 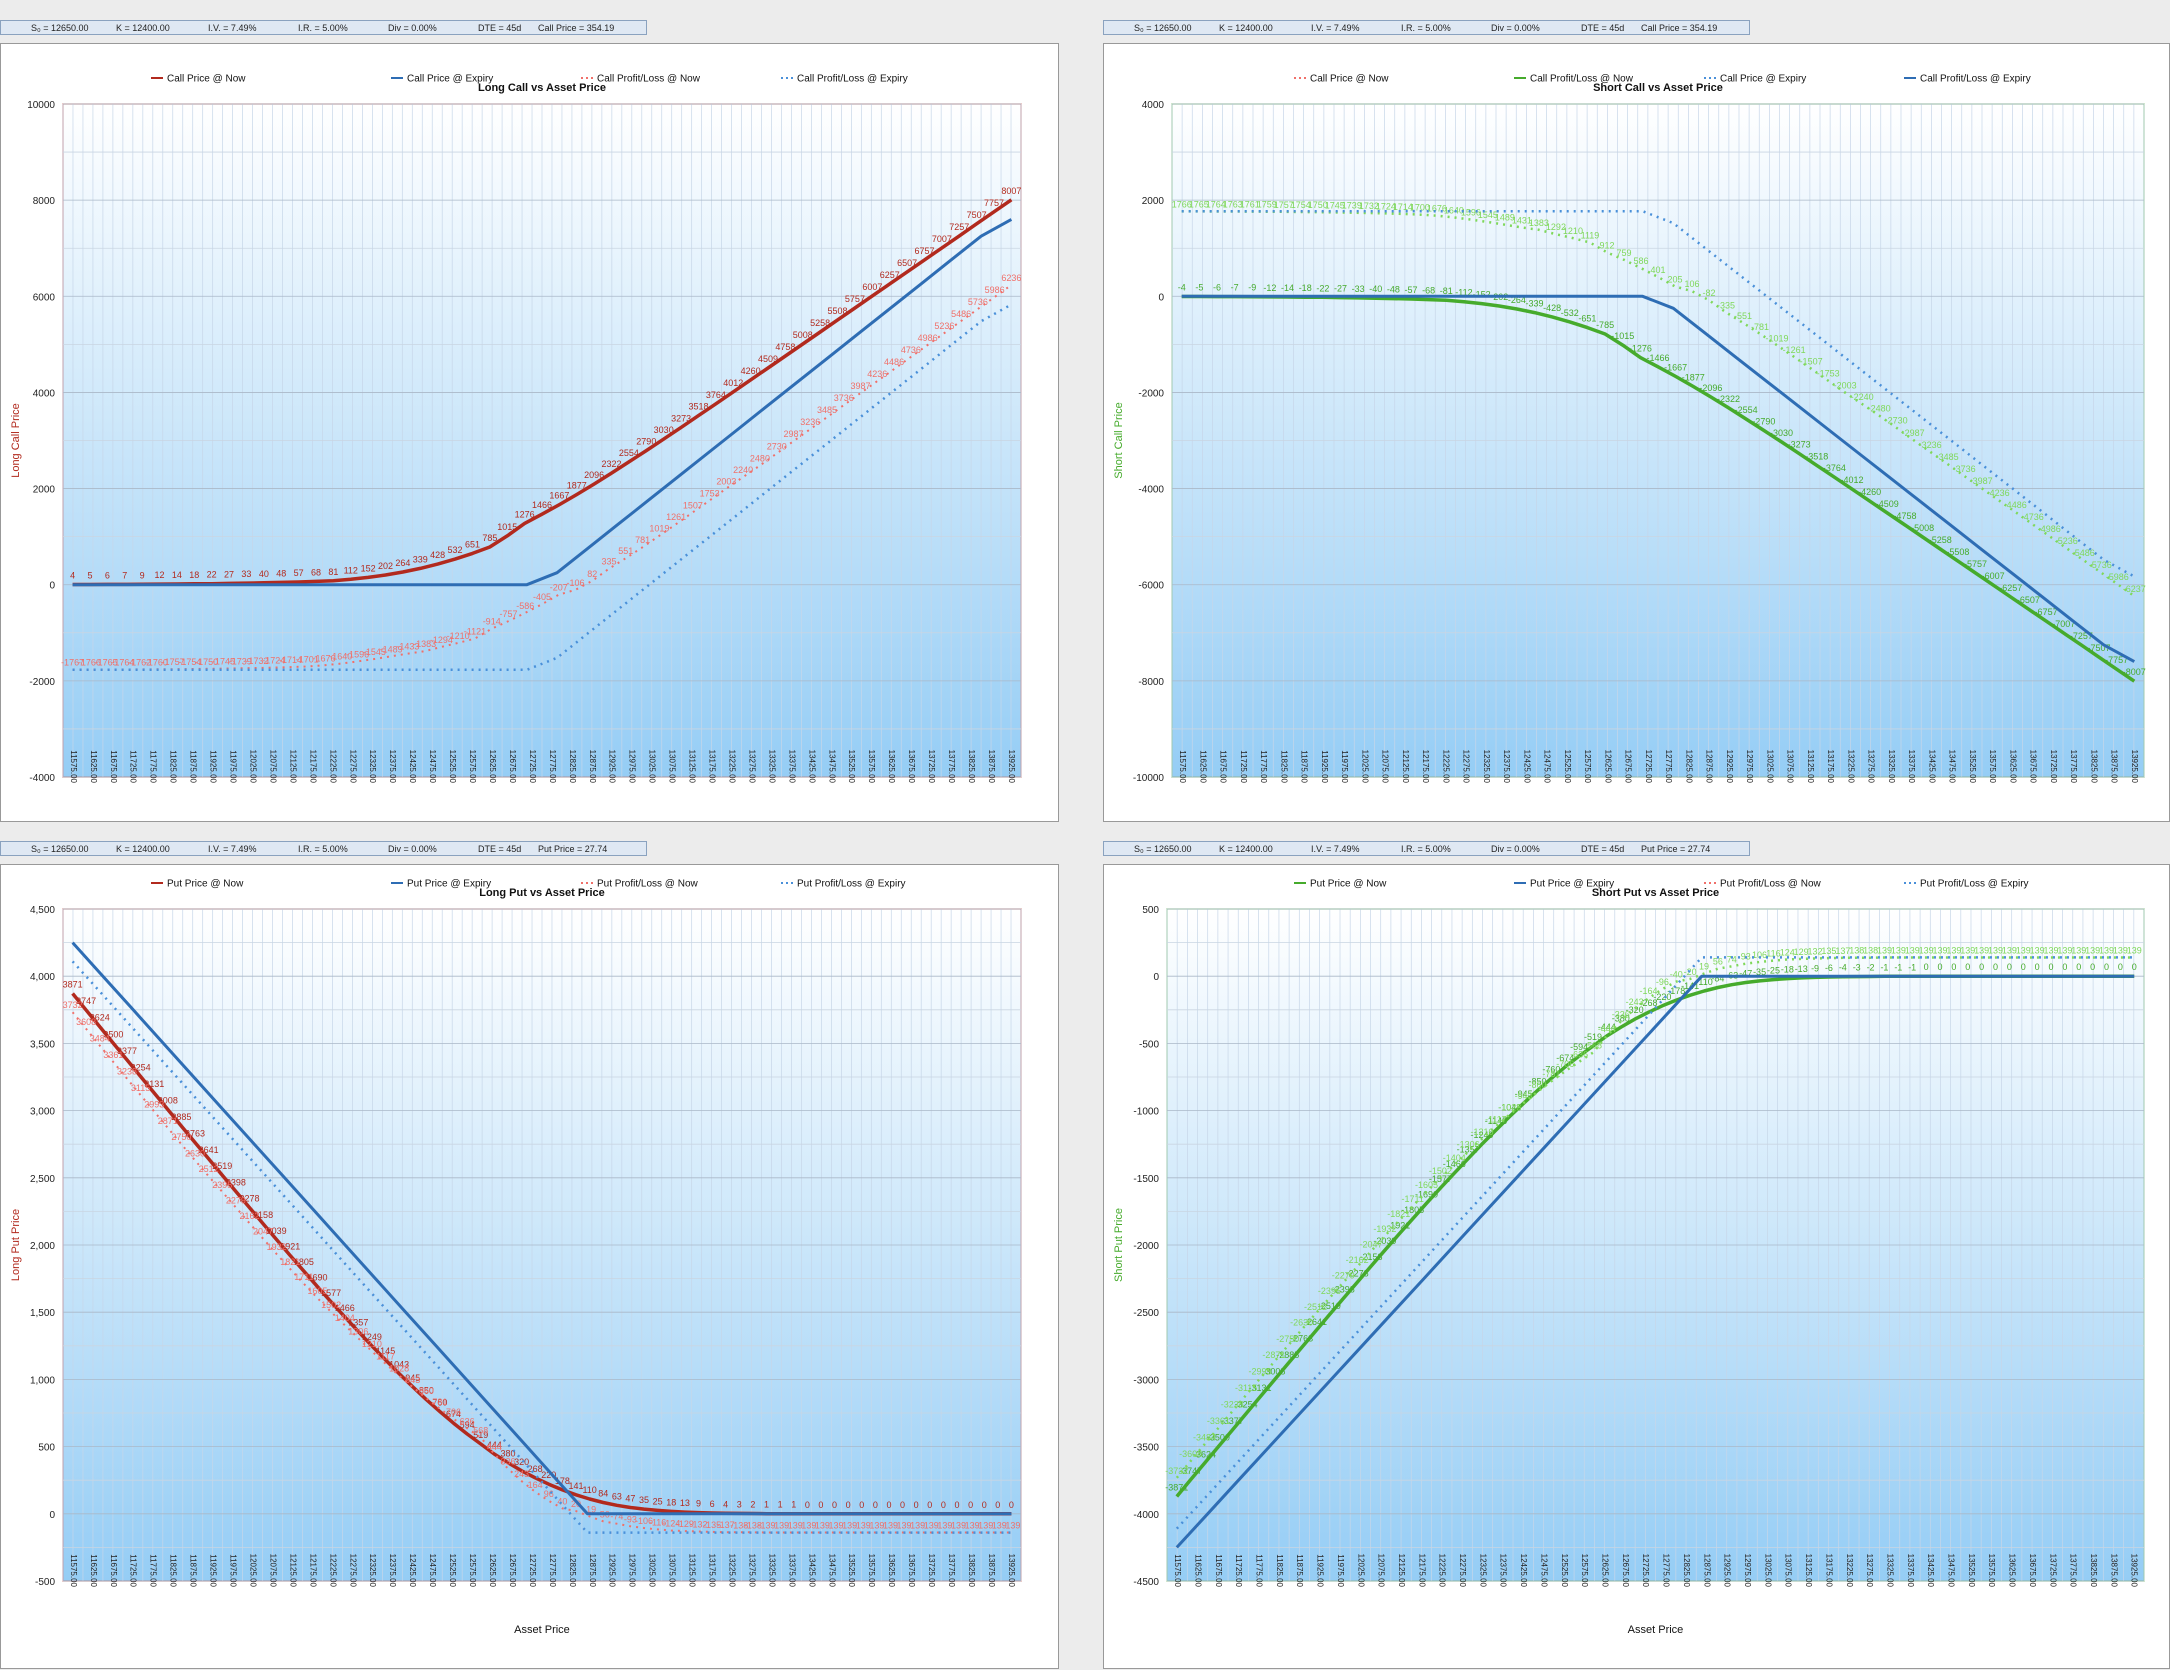 What do you see at coordinates (576, 27) in the screenshot?
I see `price-label: Call Price = 354.19` at bounding box center [576, 27].